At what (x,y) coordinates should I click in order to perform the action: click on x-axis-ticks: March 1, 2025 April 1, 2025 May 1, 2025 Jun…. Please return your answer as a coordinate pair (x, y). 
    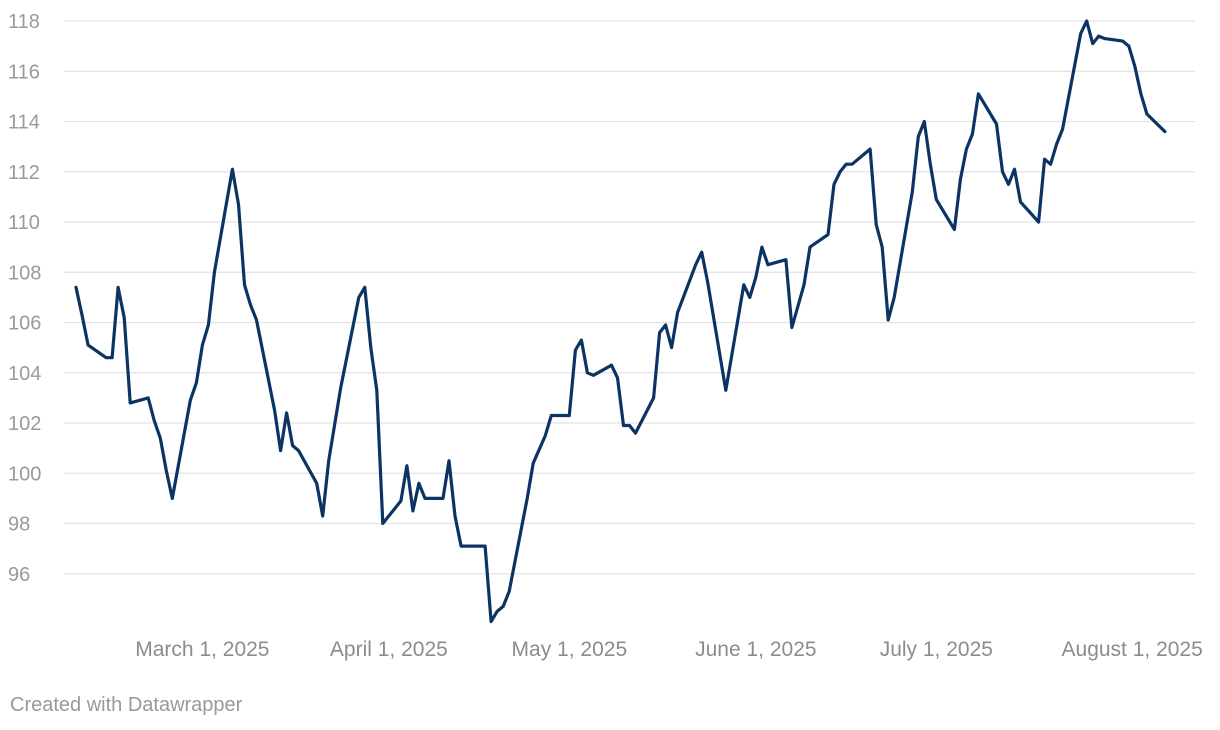
    Looking at the image, I should click on (669, 649).